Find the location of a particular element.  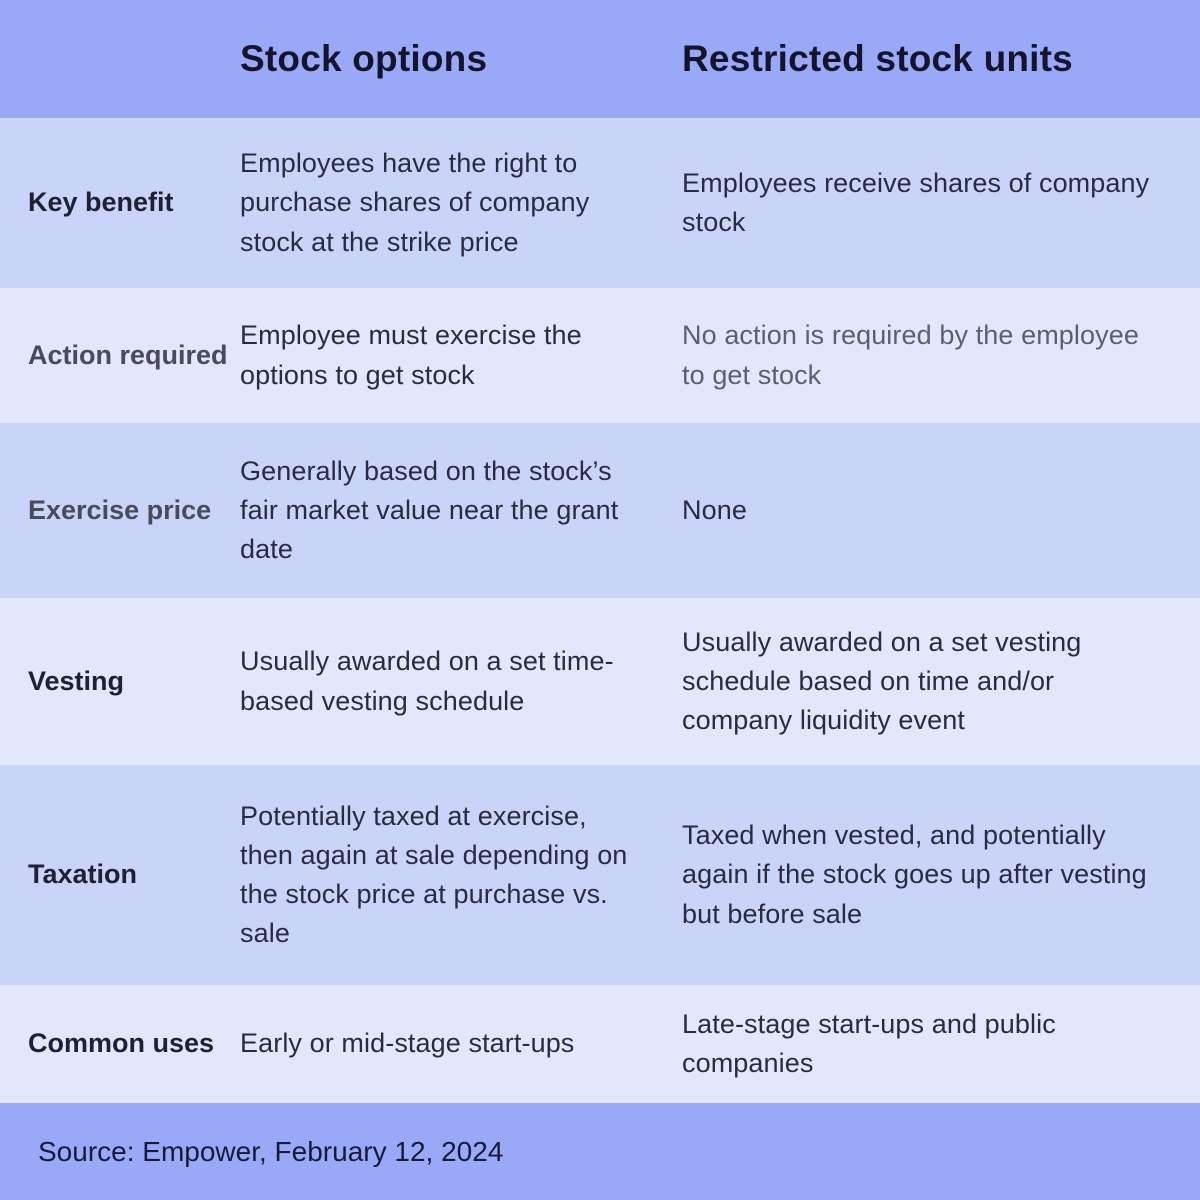

column-header-restricted-stock-units: Restricted stock units is located at coordinates (877, 58).